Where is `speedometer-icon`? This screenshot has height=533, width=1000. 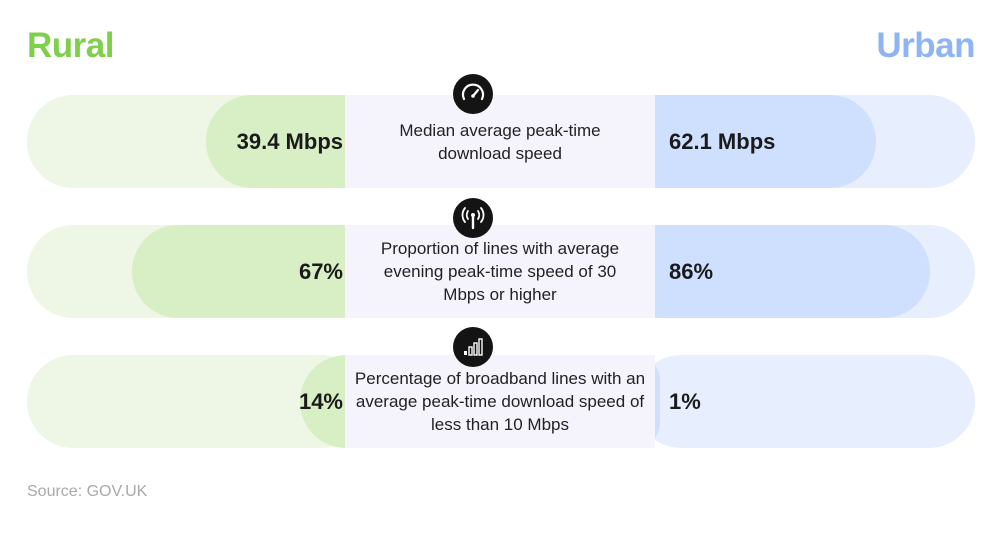
speedometer-icon is located at coordinates (473, 94).